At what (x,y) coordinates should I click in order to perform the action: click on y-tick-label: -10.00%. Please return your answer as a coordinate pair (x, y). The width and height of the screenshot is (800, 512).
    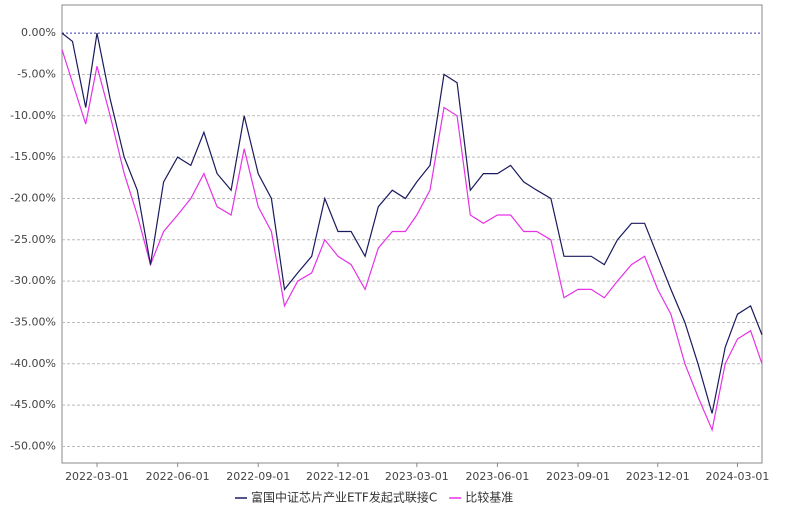
    Looking at the image, I should click on (33, 115).